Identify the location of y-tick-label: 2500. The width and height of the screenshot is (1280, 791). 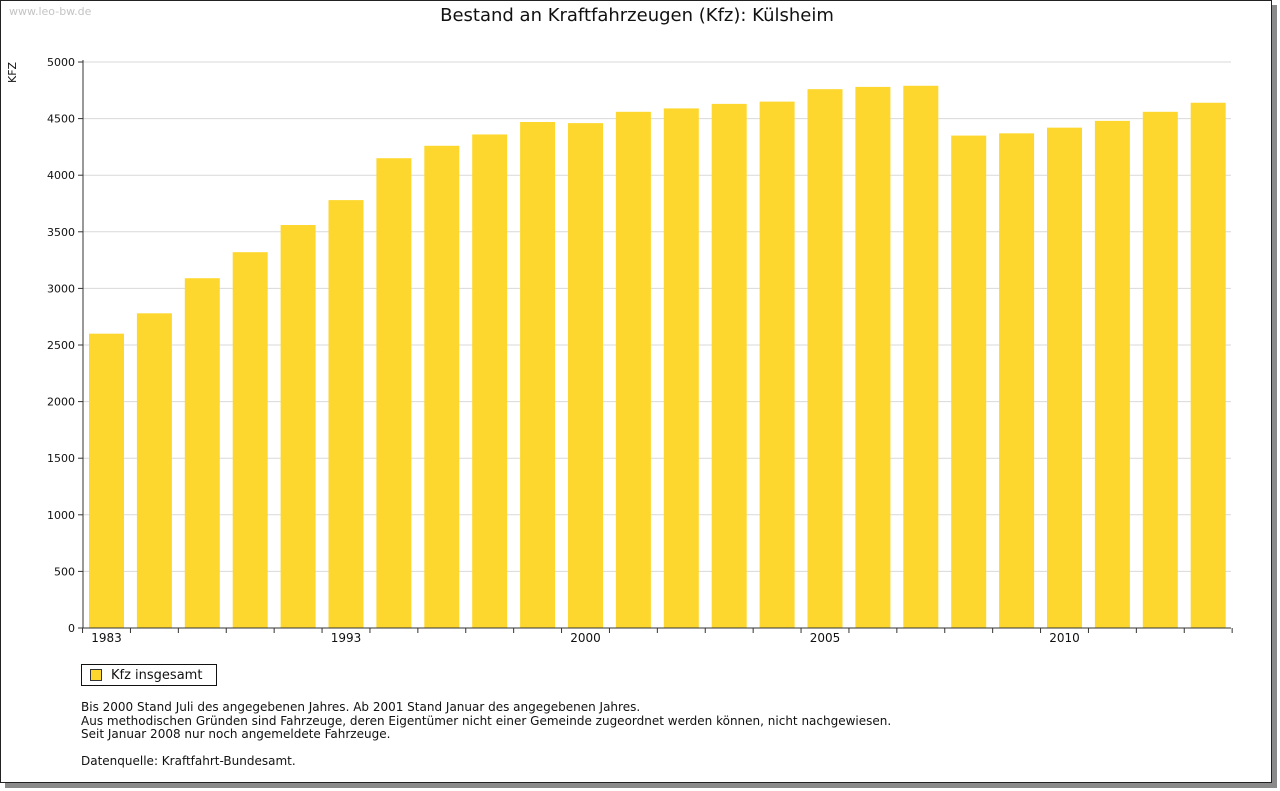
(61, 345).